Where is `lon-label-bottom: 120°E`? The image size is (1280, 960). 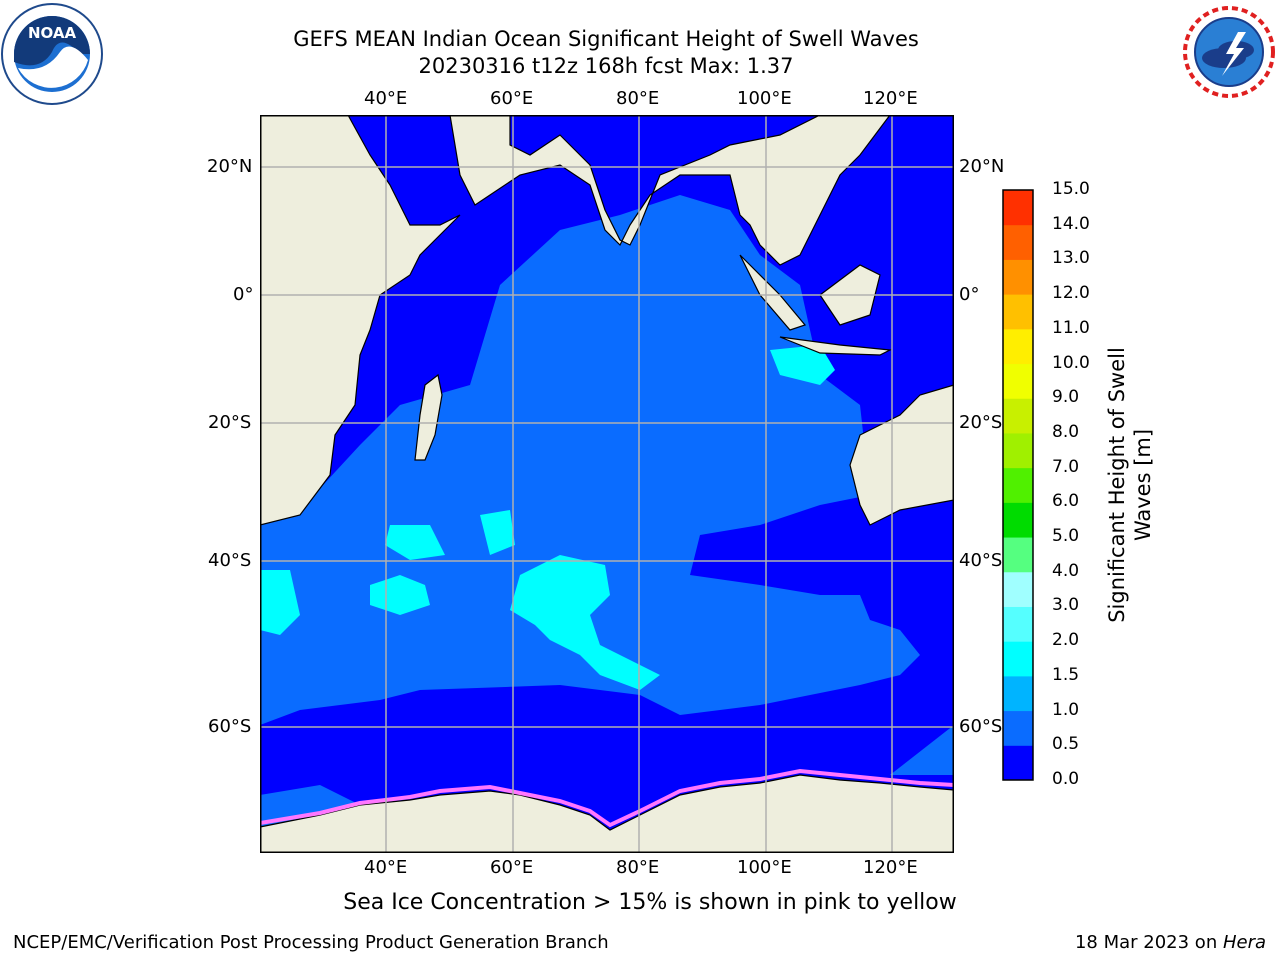 lon-label-bottom: 120°E is located at coordinates (890, 867).